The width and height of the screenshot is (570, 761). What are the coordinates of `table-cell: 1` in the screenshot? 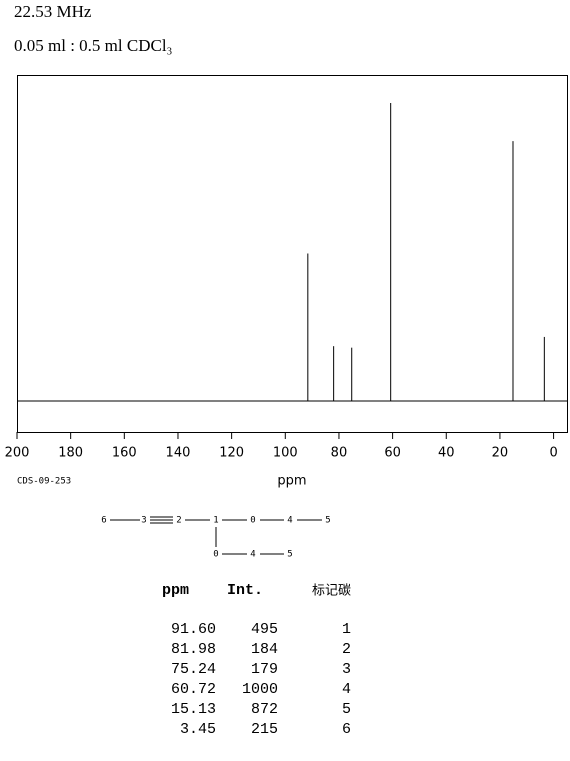 It's located at (346, 629).